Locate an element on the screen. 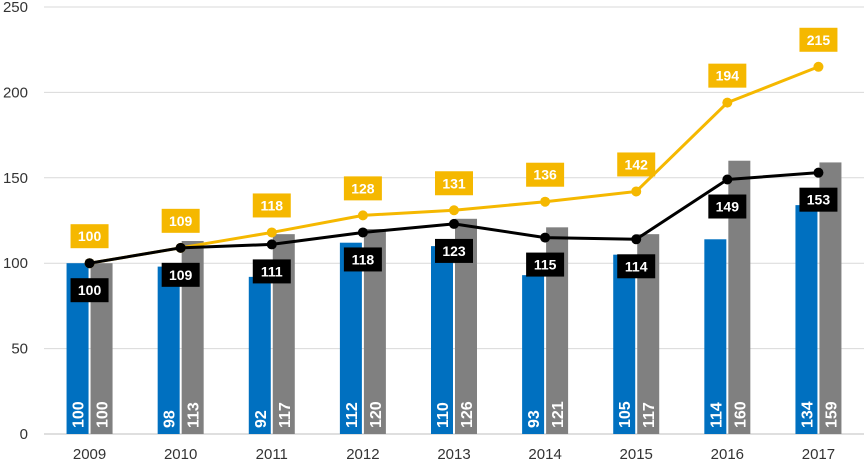 The width and height of the screenshot is (864, 465). line-data-label: 149 is located at coordinates (728, 207).